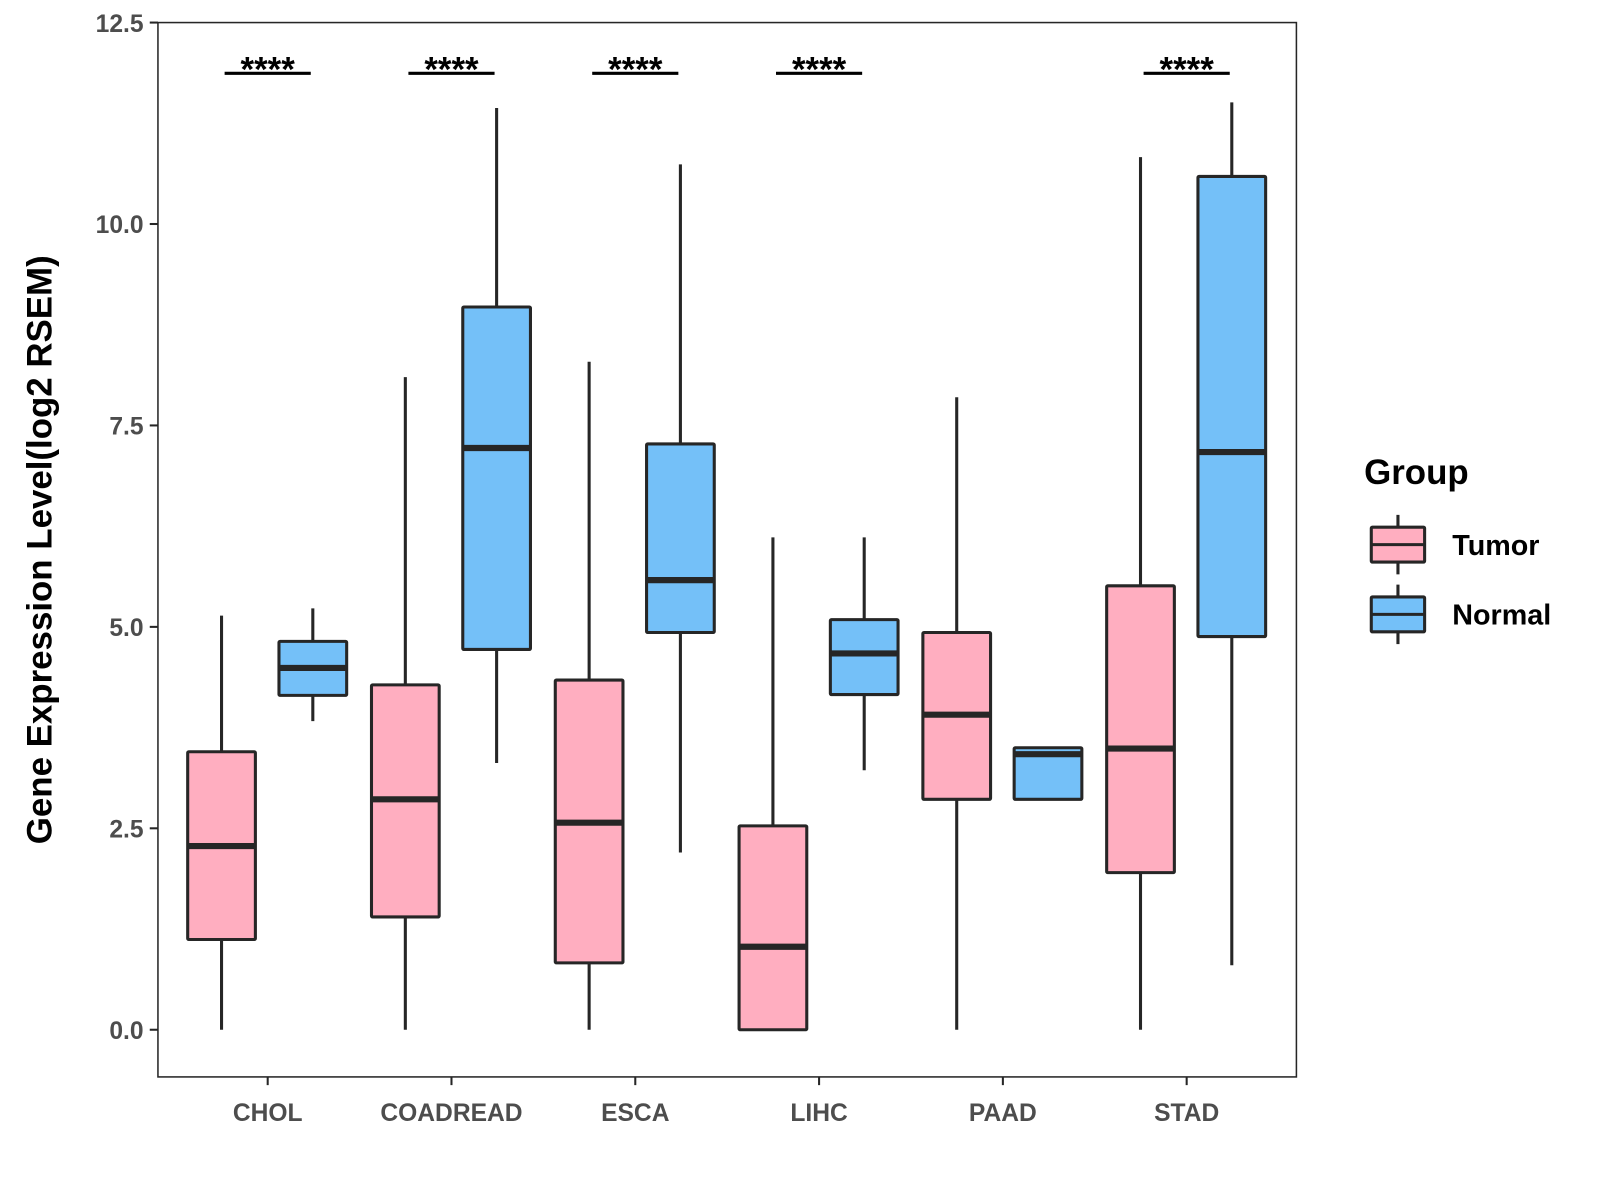 The width and height of the screenshot is (1600, 1200). I want to click on y-axis: 0.0 2.5 5.0 7.5 10.0 12.5, so click(127, 528).